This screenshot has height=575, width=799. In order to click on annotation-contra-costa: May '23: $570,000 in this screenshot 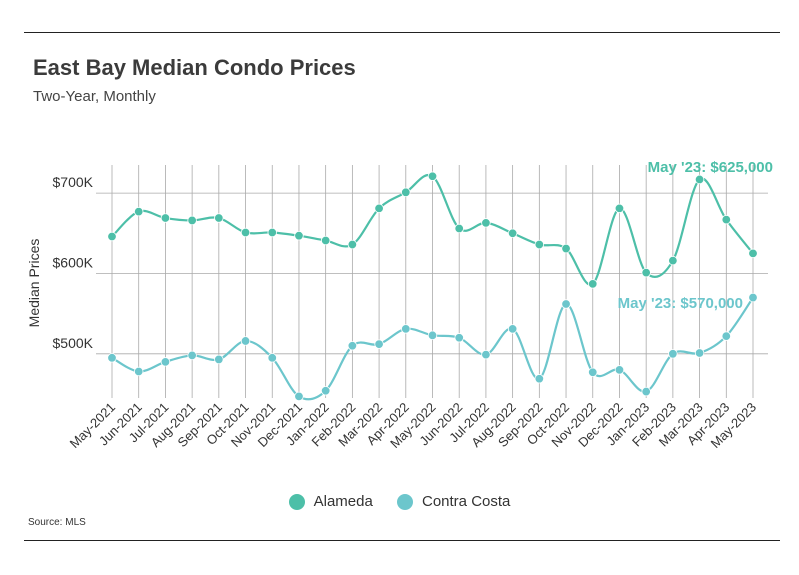, I will do `click(680, 303)`.